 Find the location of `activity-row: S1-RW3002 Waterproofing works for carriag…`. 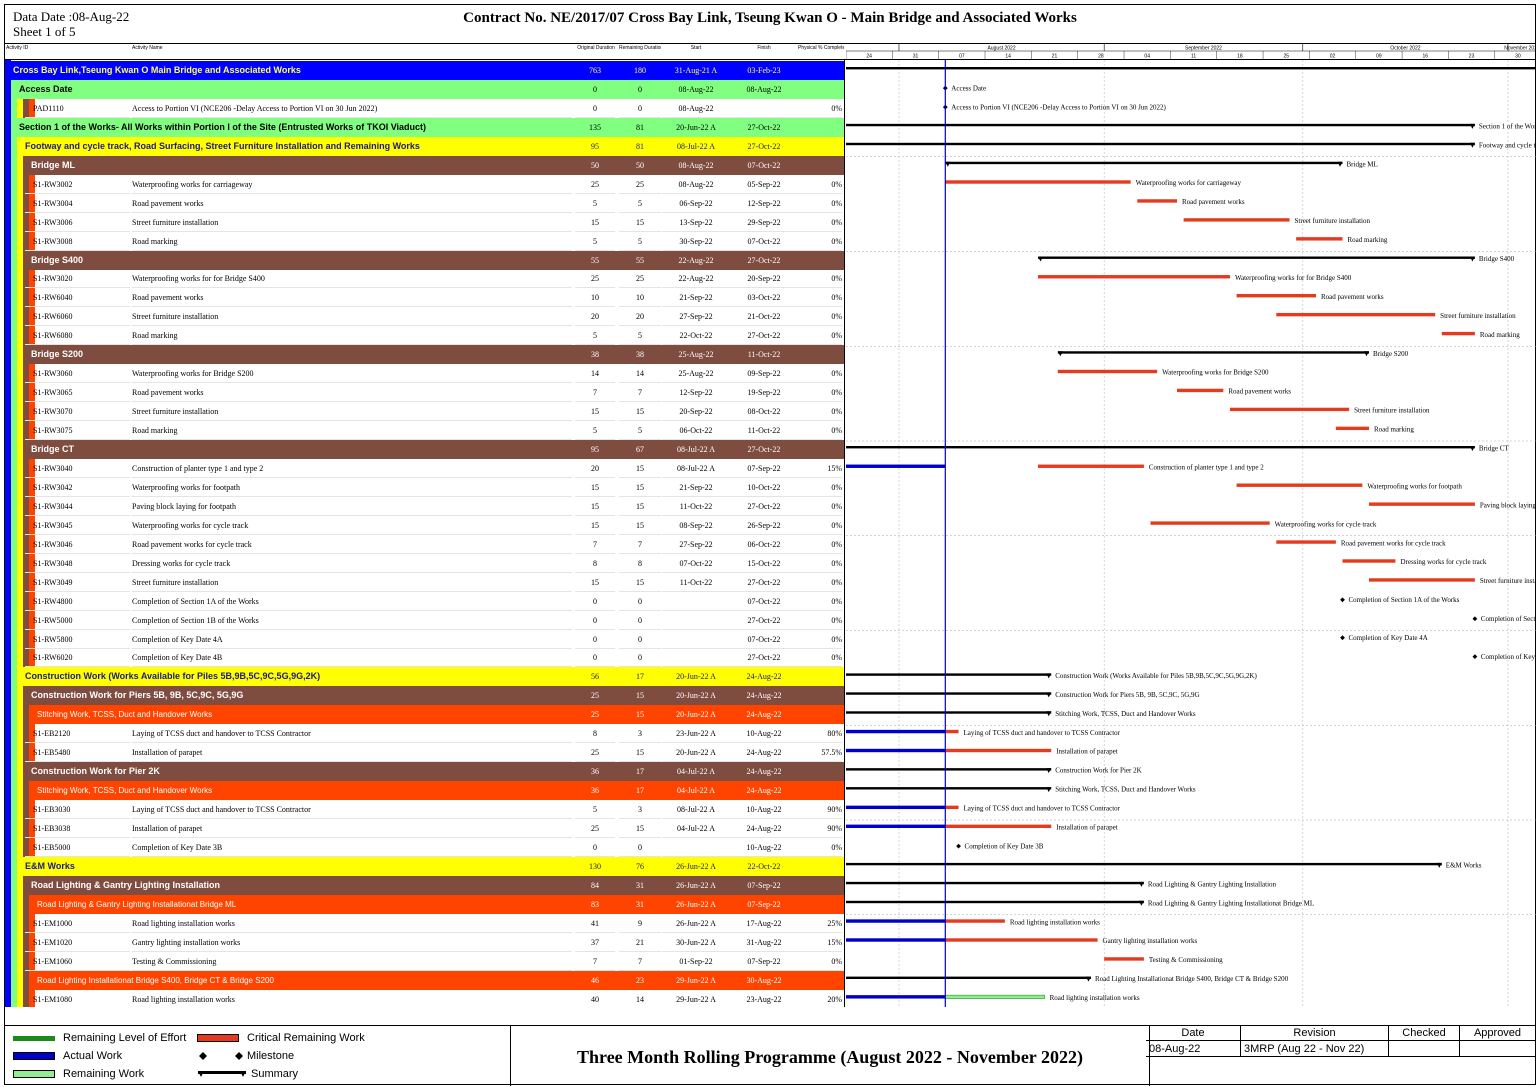

activity-row: S1-RW3002 Waterproofing works for carriag… is located at coordinates (424, 184).